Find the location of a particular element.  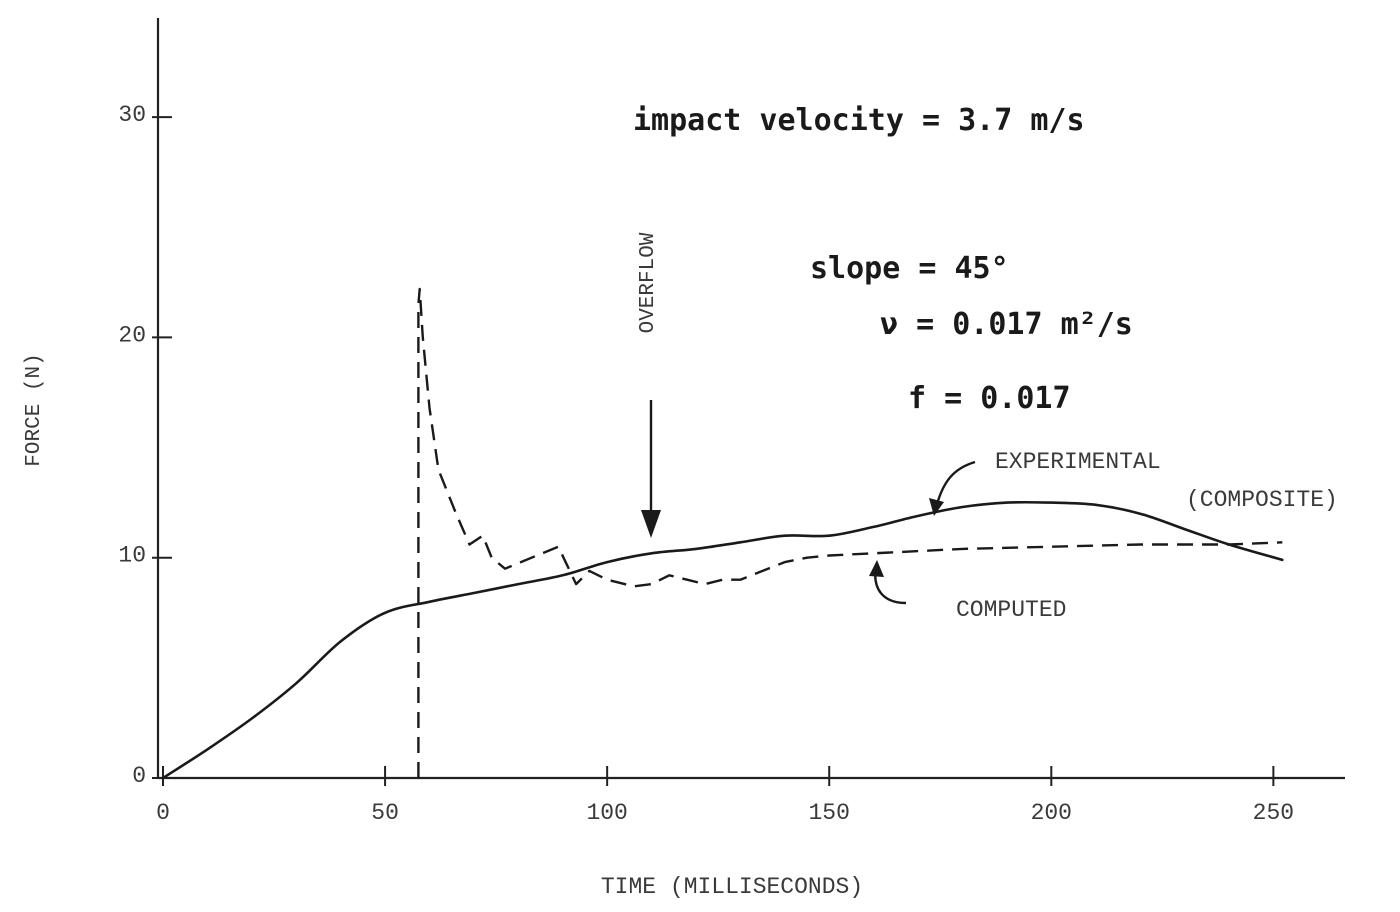

x-tick-label: 0 is located at coordinates (163, 813).